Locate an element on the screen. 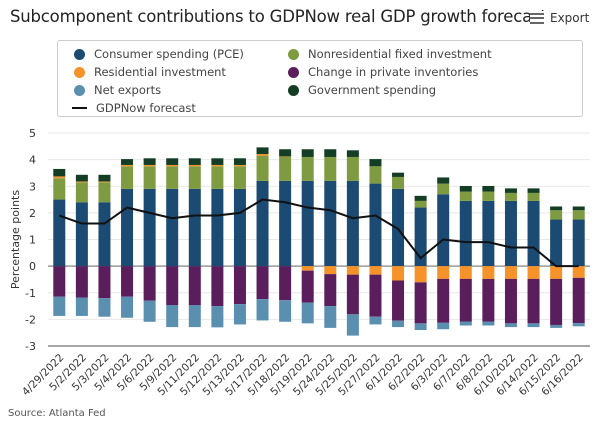 Image resolution: width=600 pixels, height=428 pixels. y-tick-label: 4 is located at coordinates (32, 160).